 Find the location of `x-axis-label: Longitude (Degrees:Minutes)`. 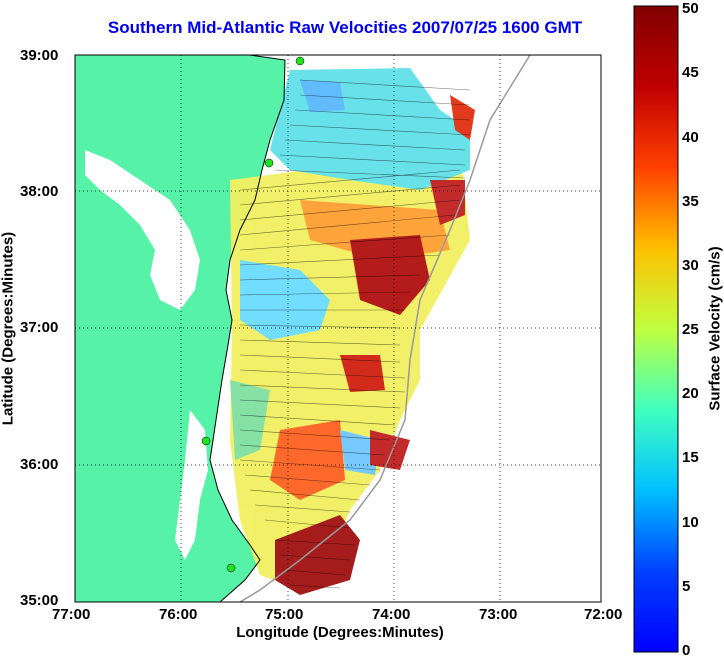

x-axis-label: Longitude (Degrees:Minutes) is located at coordinates (340, 632).